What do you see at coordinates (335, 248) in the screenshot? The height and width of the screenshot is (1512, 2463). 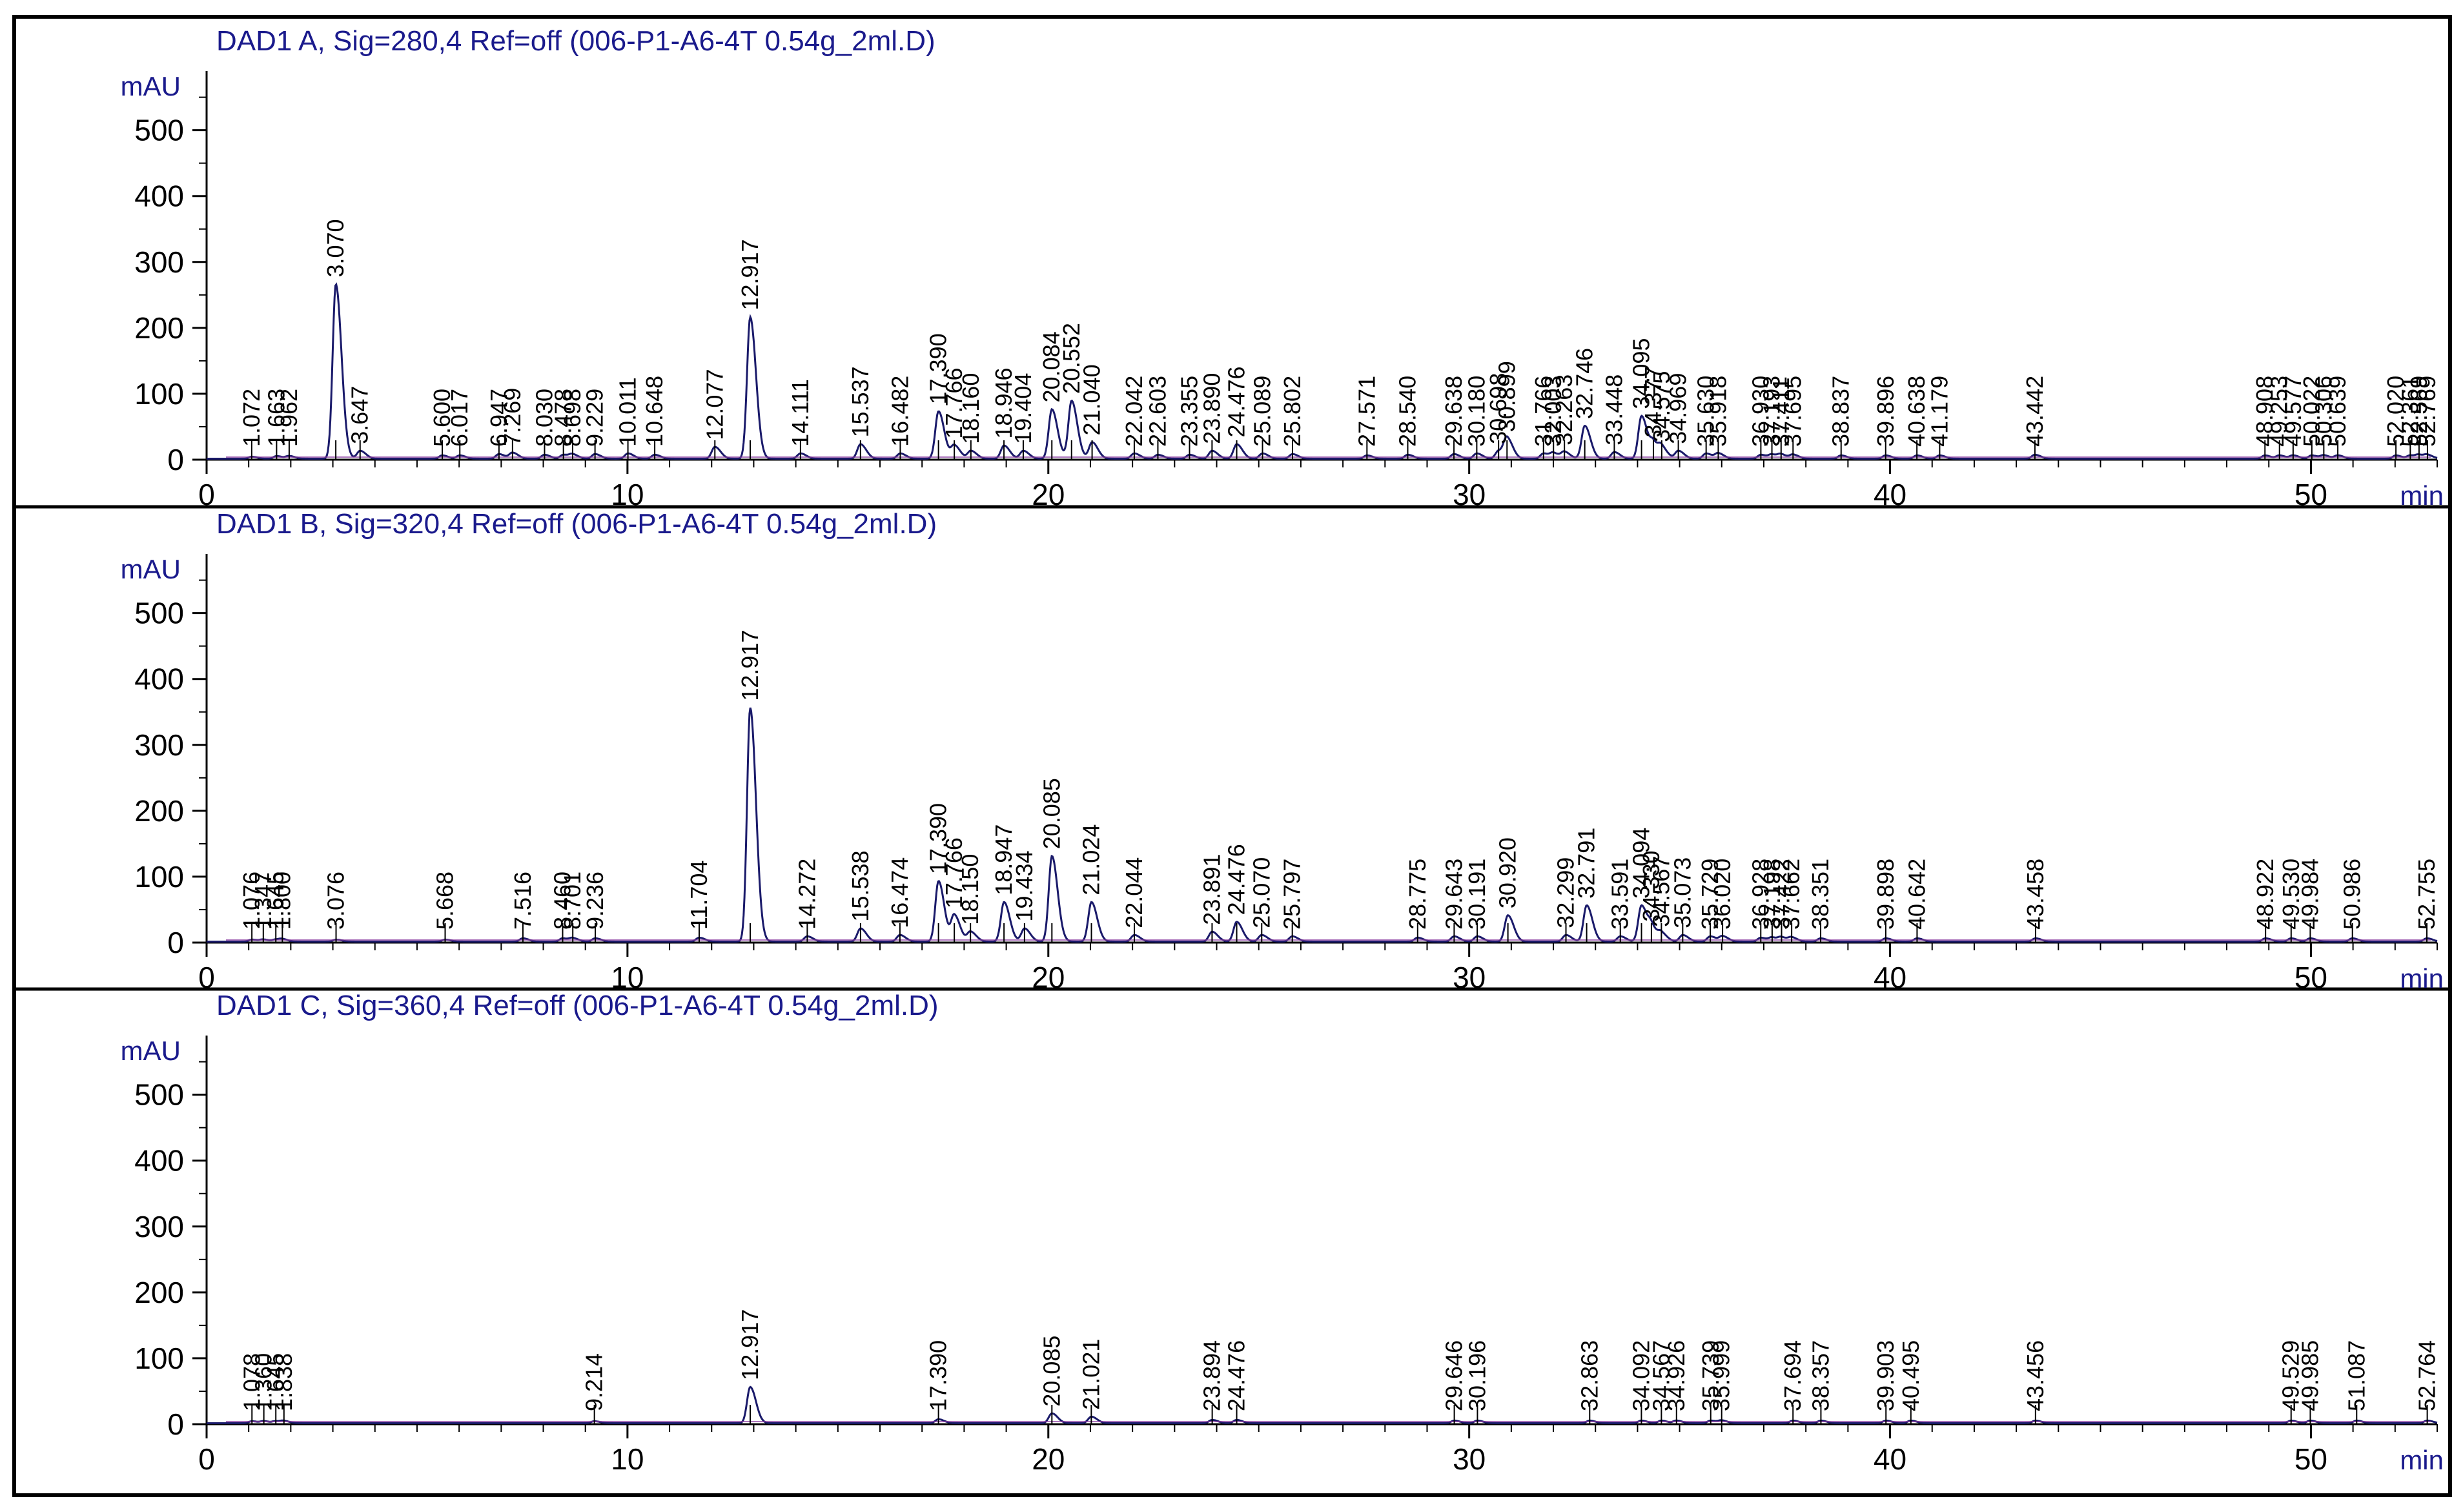 I see `peak-label: 3.070` at bounding box center [335, 248].